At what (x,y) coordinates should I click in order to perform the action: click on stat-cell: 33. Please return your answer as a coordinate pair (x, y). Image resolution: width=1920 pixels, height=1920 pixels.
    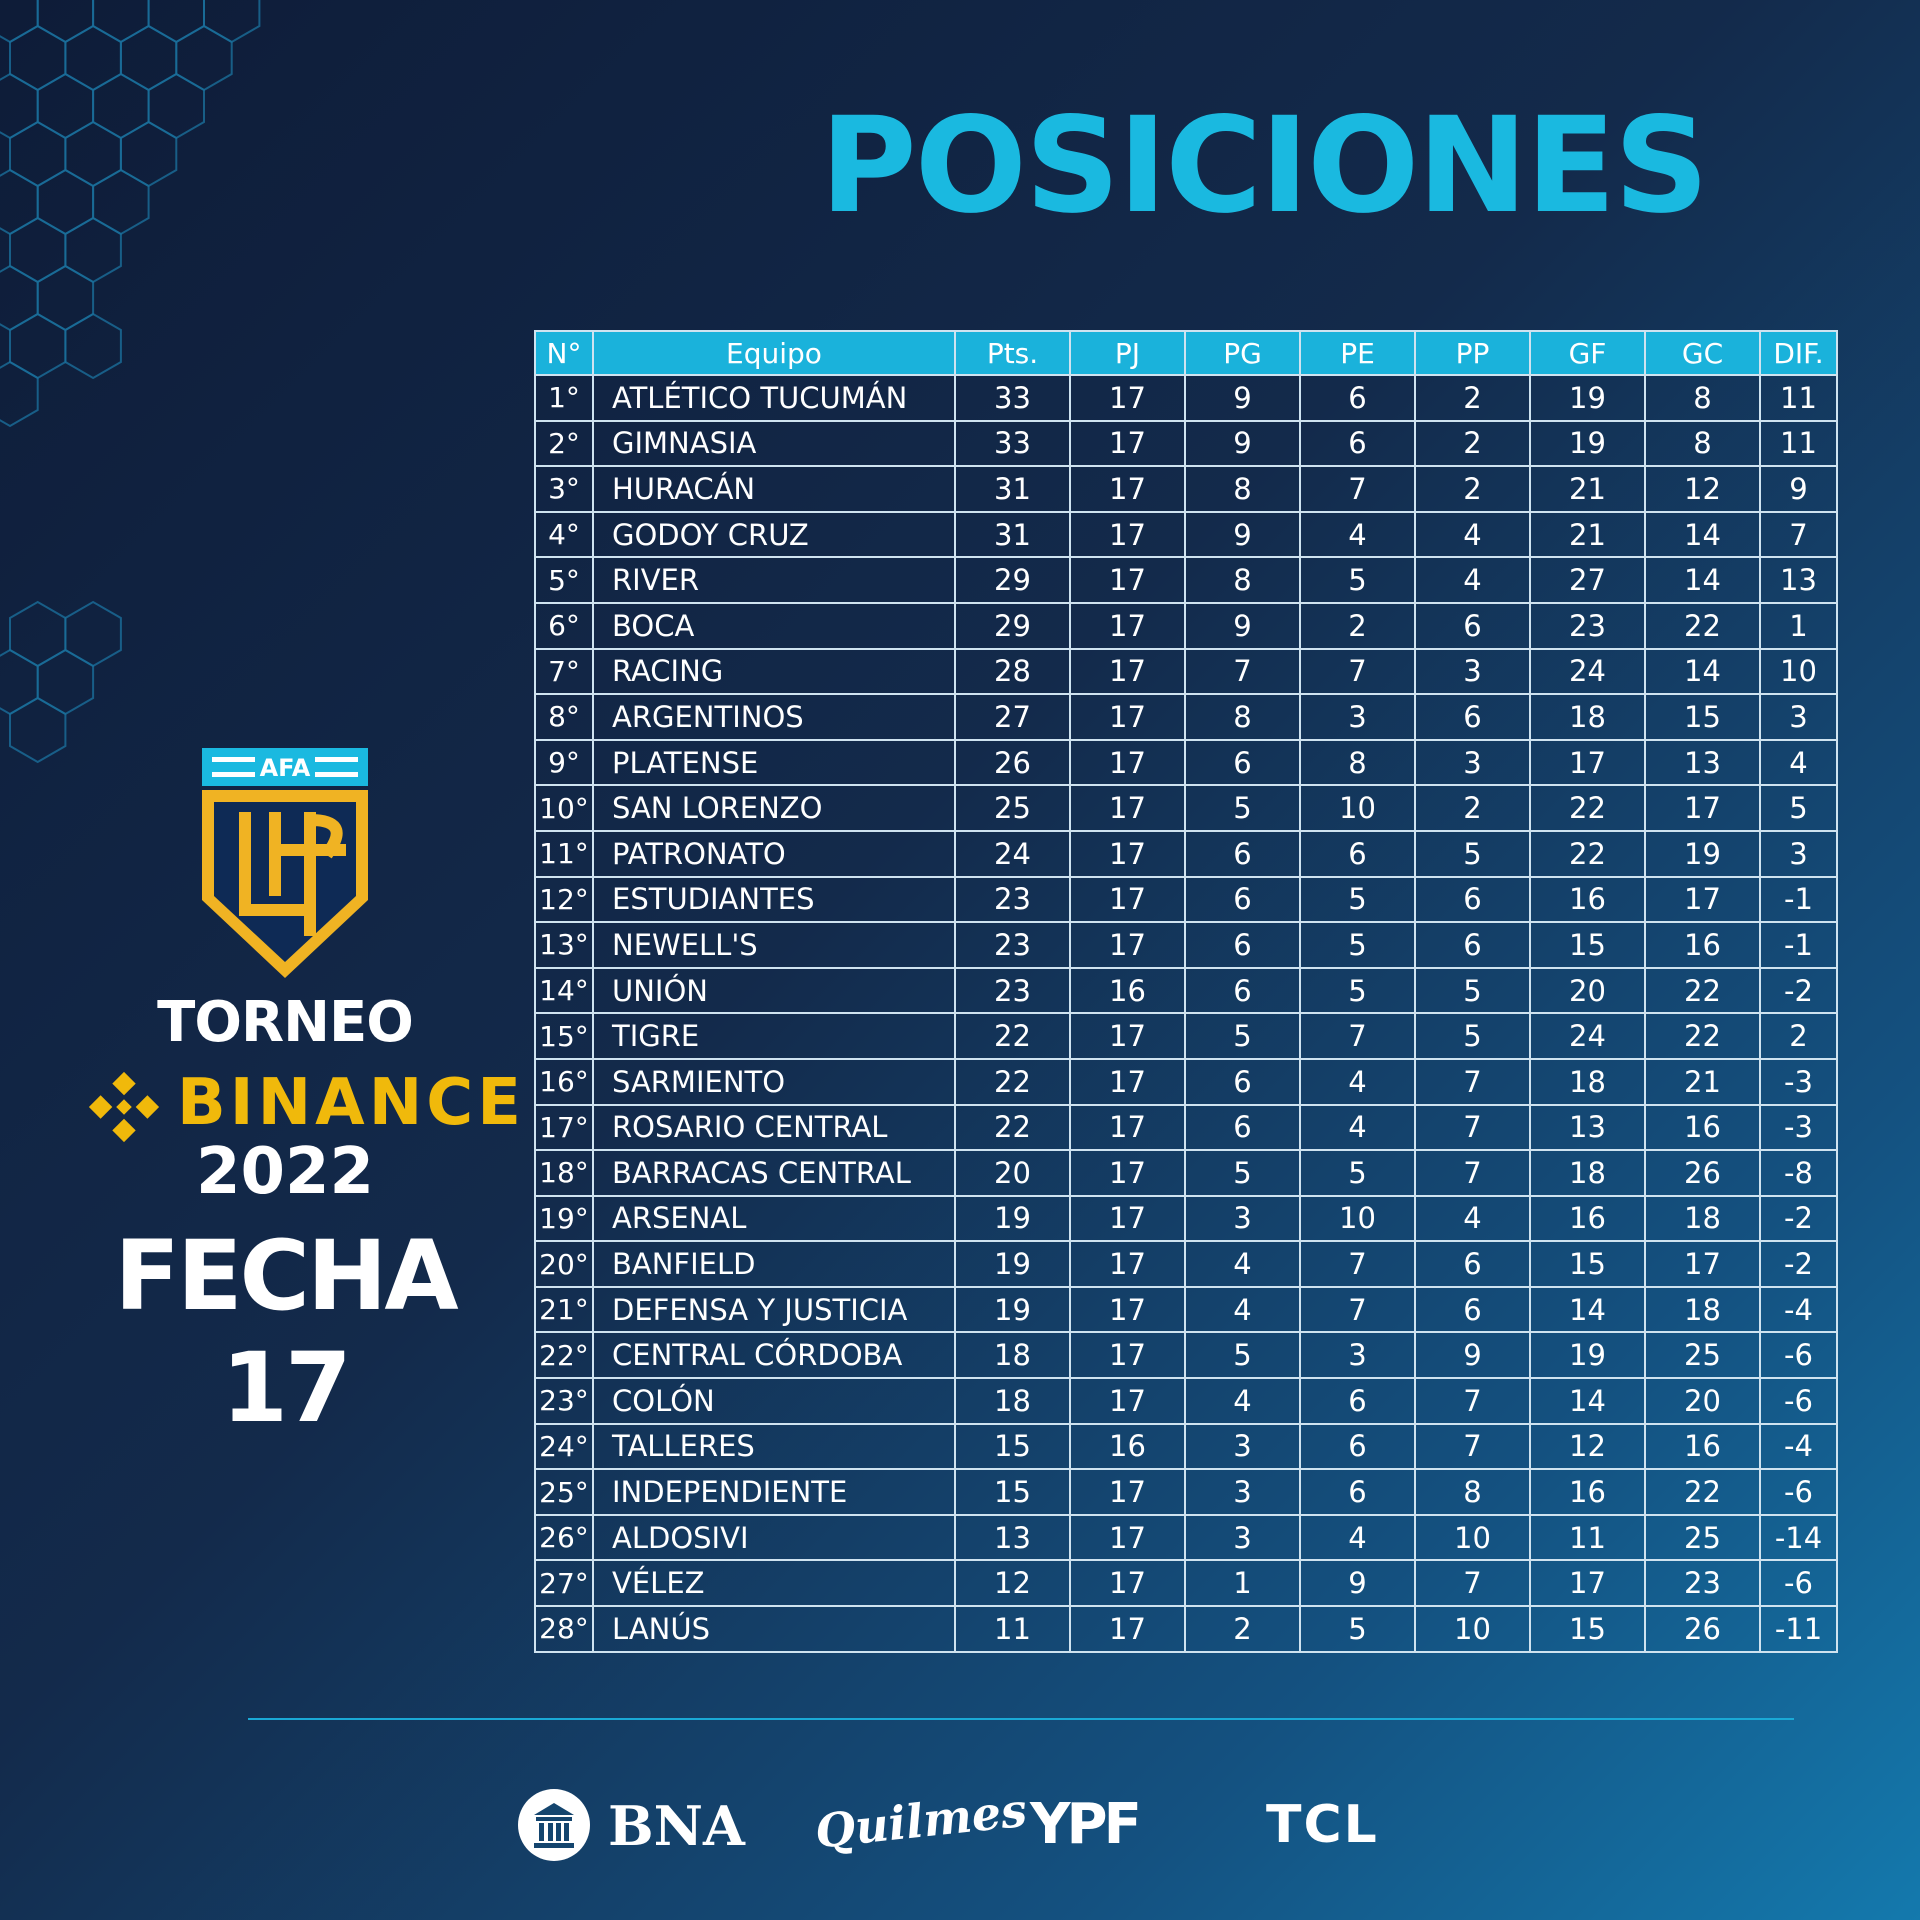
    Looking at the image, I should click on (1012, 443).